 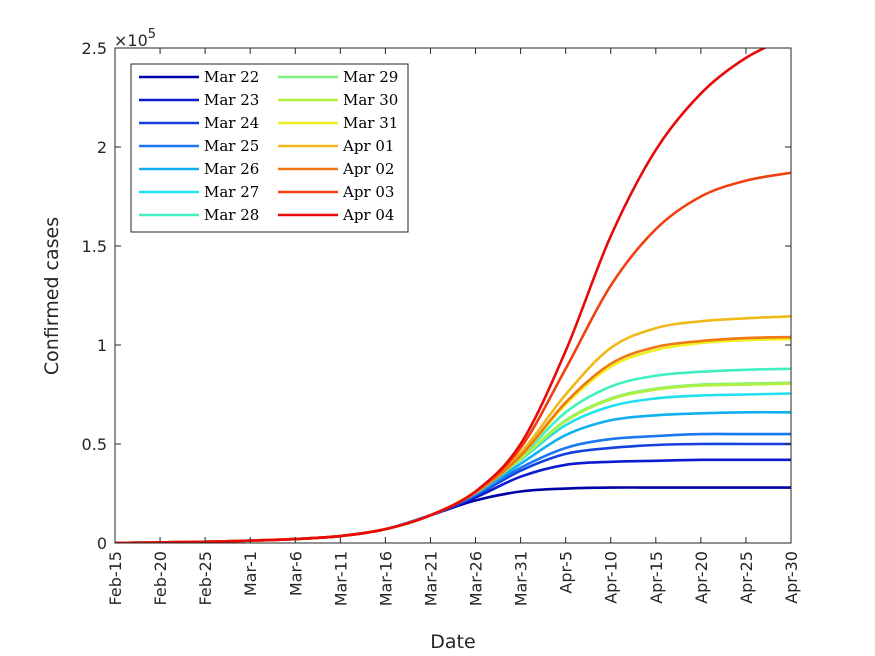 What do you see at coordinates (160, 578) in the screenshot?
I see `x-tick-label: Feb-20` at bounding box center [160, 578].